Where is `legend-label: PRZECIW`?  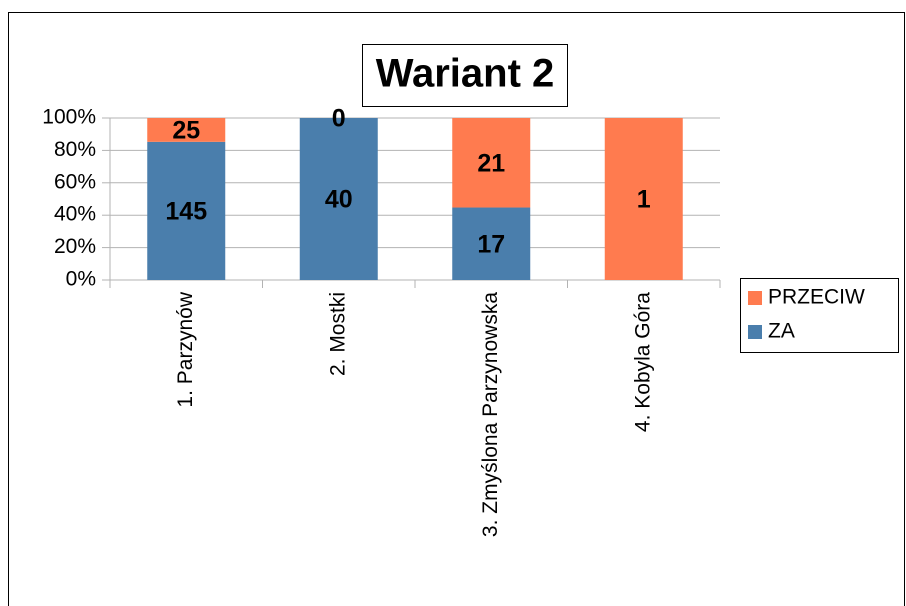
legend-label: PRZECIW is located at coordinates (816, 297).